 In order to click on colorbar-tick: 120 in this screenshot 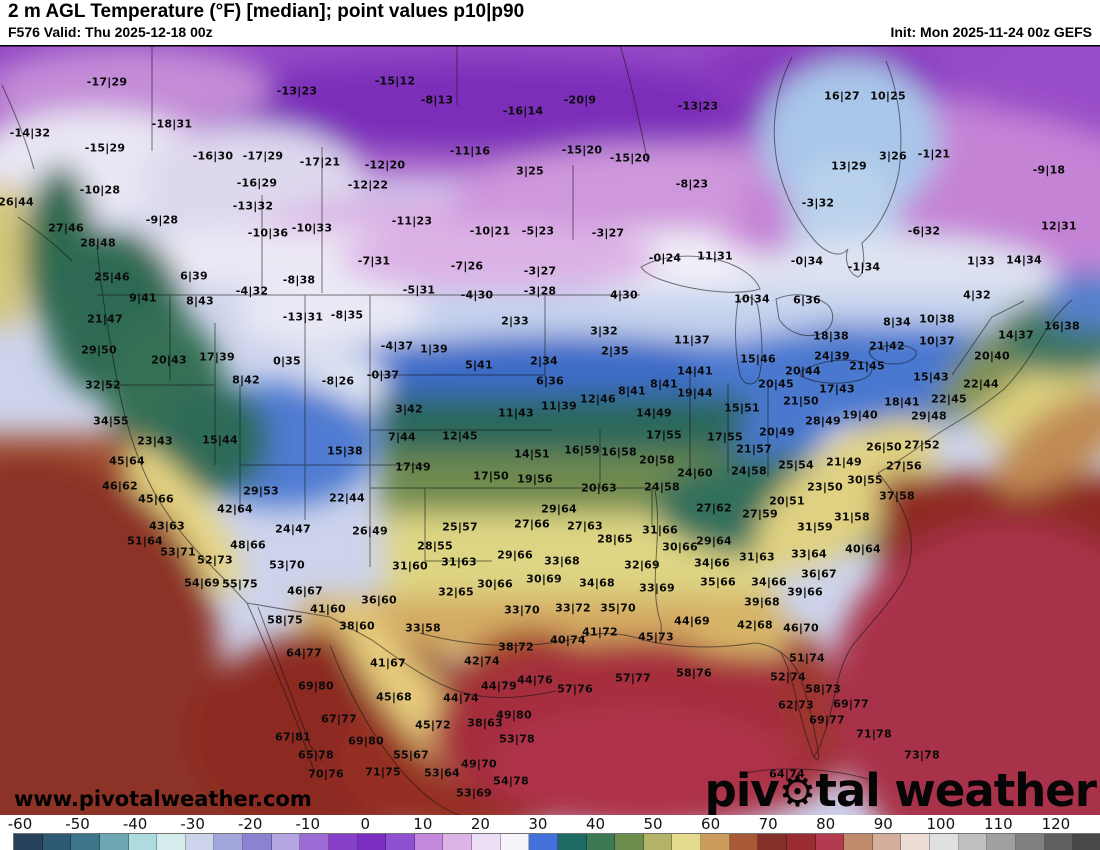, I will do `click(1056, 824)`.